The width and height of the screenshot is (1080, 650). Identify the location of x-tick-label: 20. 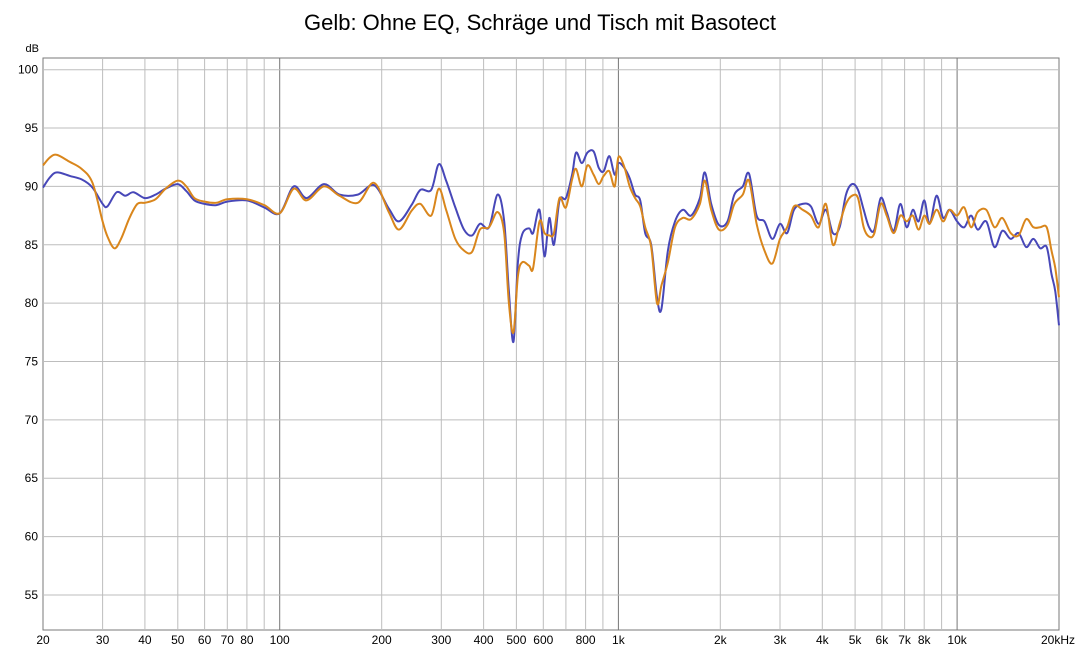
(43, 640).